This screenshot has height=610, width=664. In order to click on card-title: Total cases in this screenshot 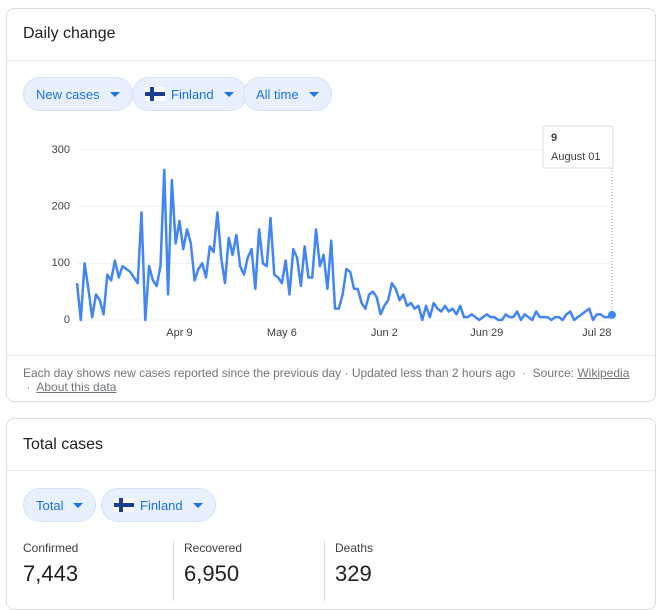, I will do `click(63, 444)`.